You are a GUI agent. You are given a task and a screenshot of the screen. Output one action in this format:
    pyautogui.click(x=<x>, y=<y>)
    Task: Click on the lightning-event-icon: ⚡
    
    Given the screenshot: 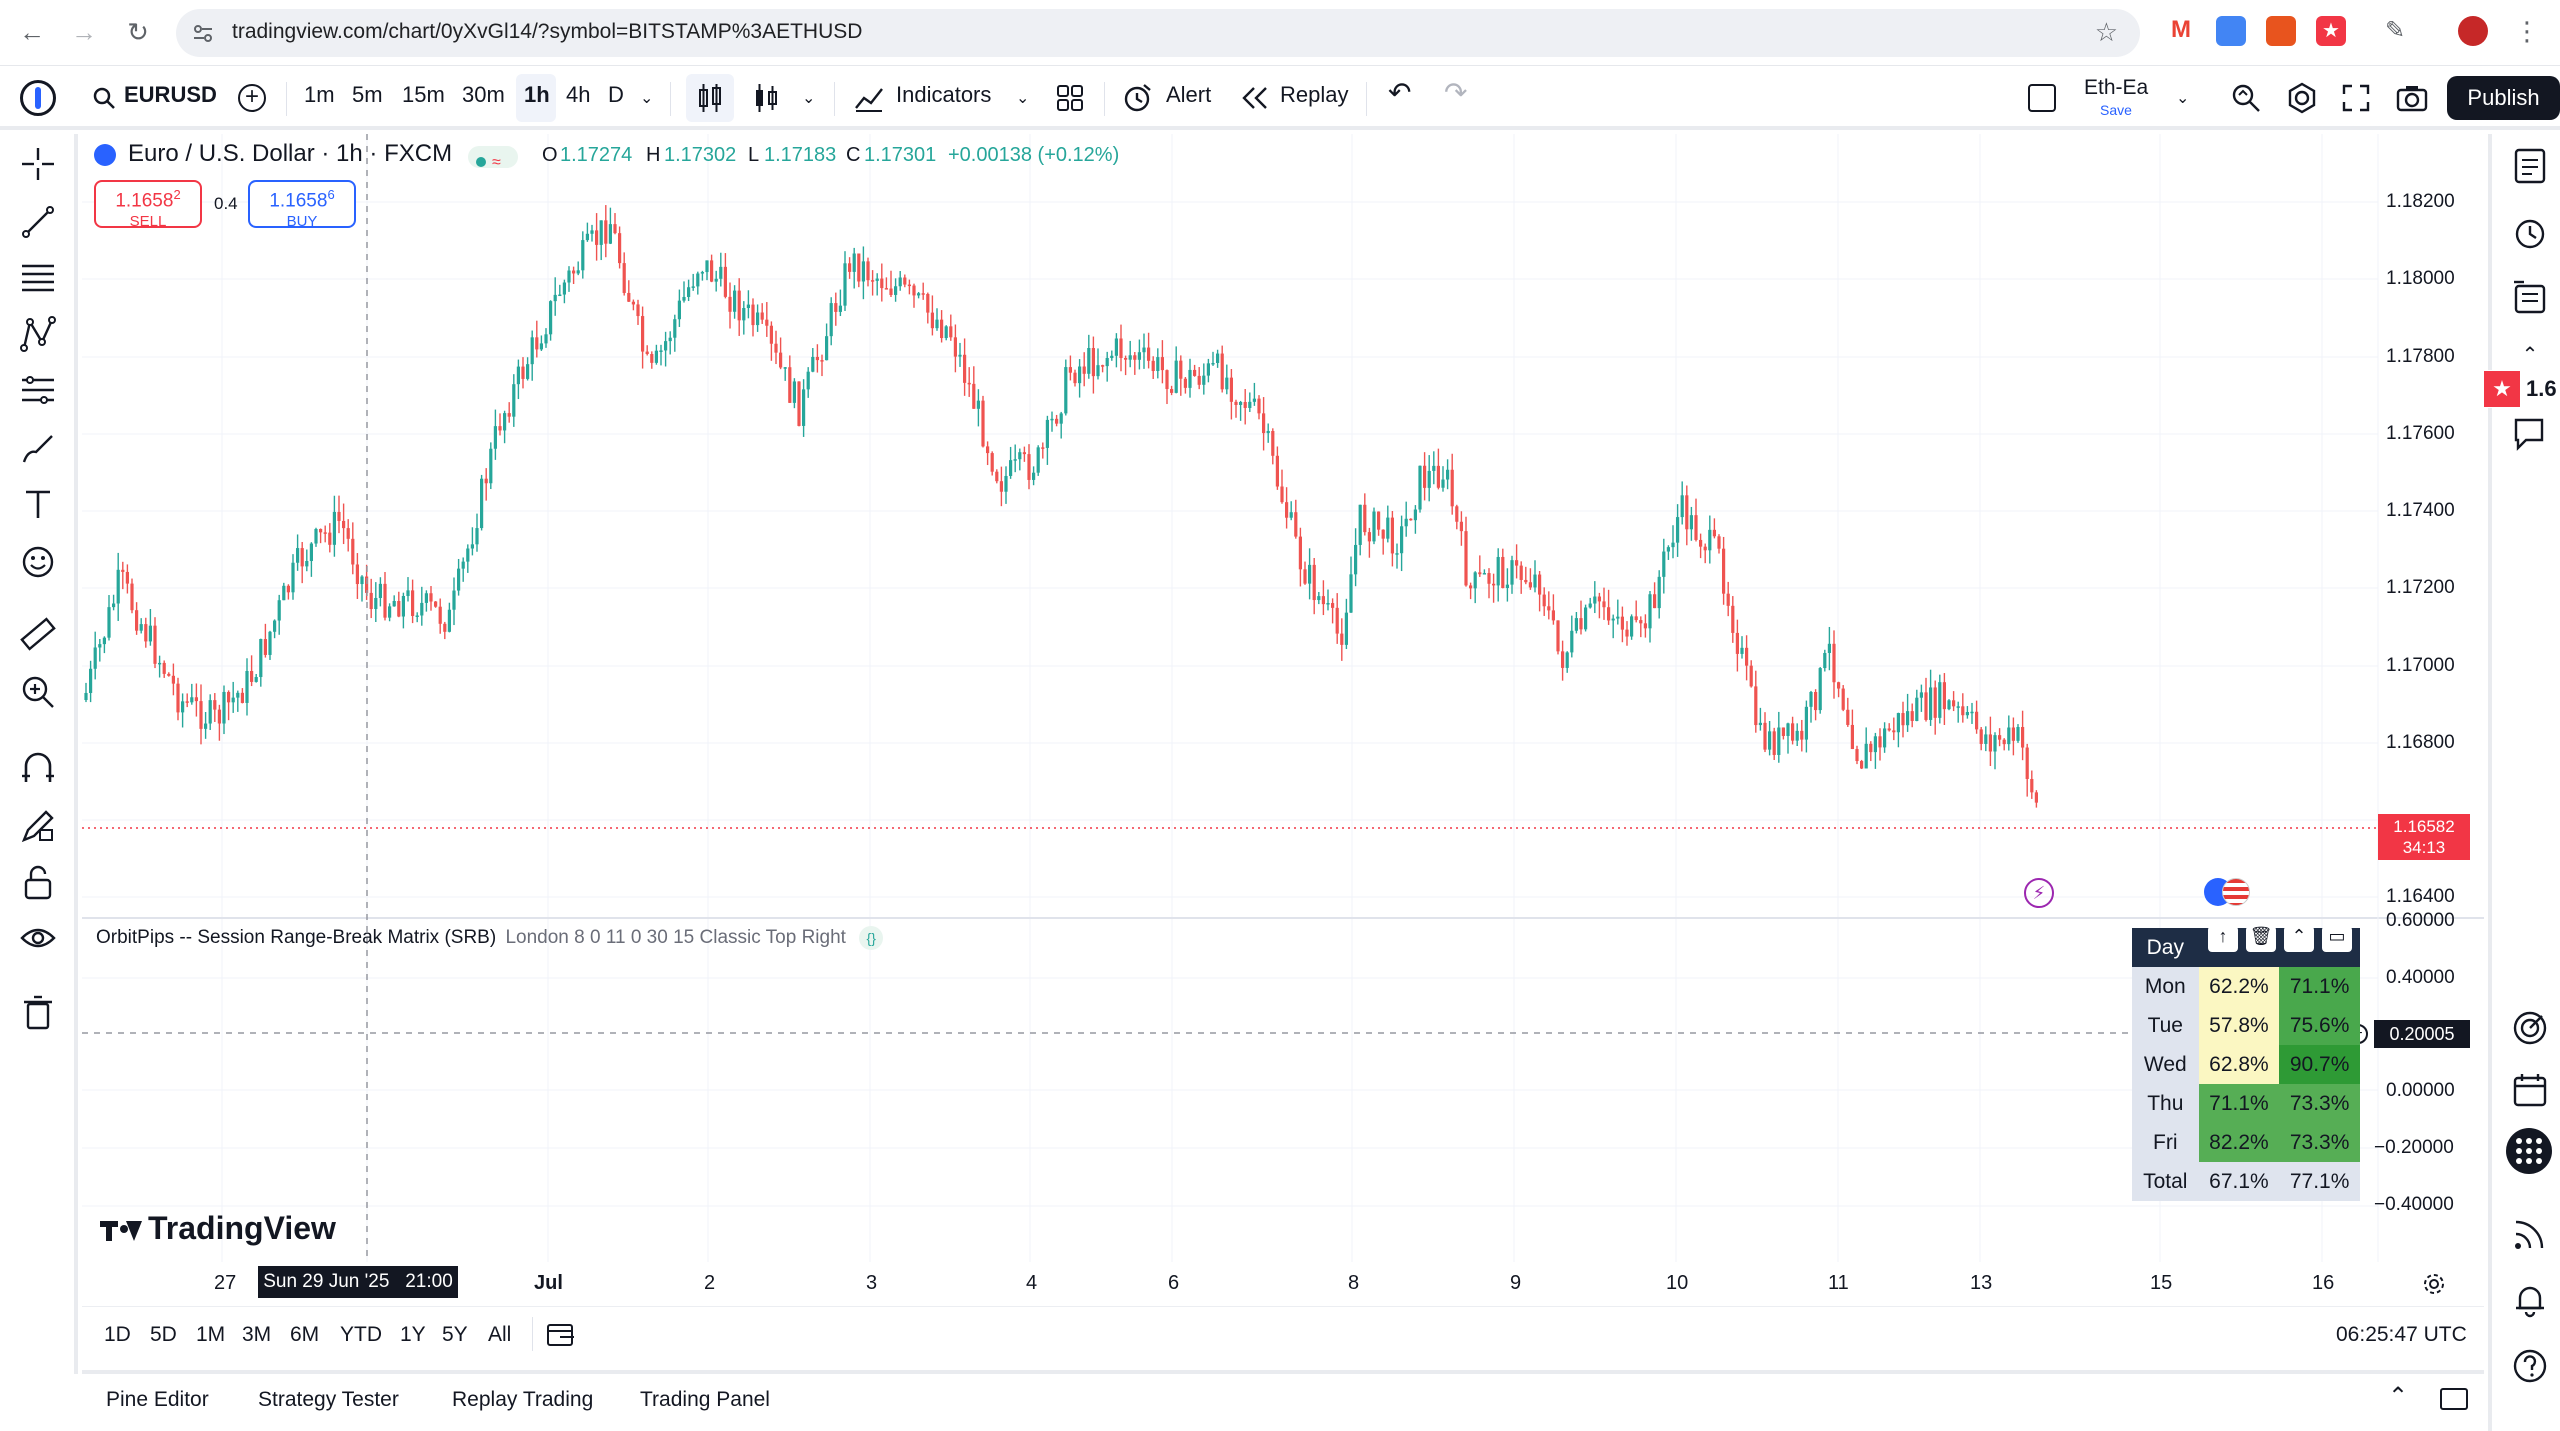 What is the action you would take?
    pyautogui.click(x=2039, y=893)
    